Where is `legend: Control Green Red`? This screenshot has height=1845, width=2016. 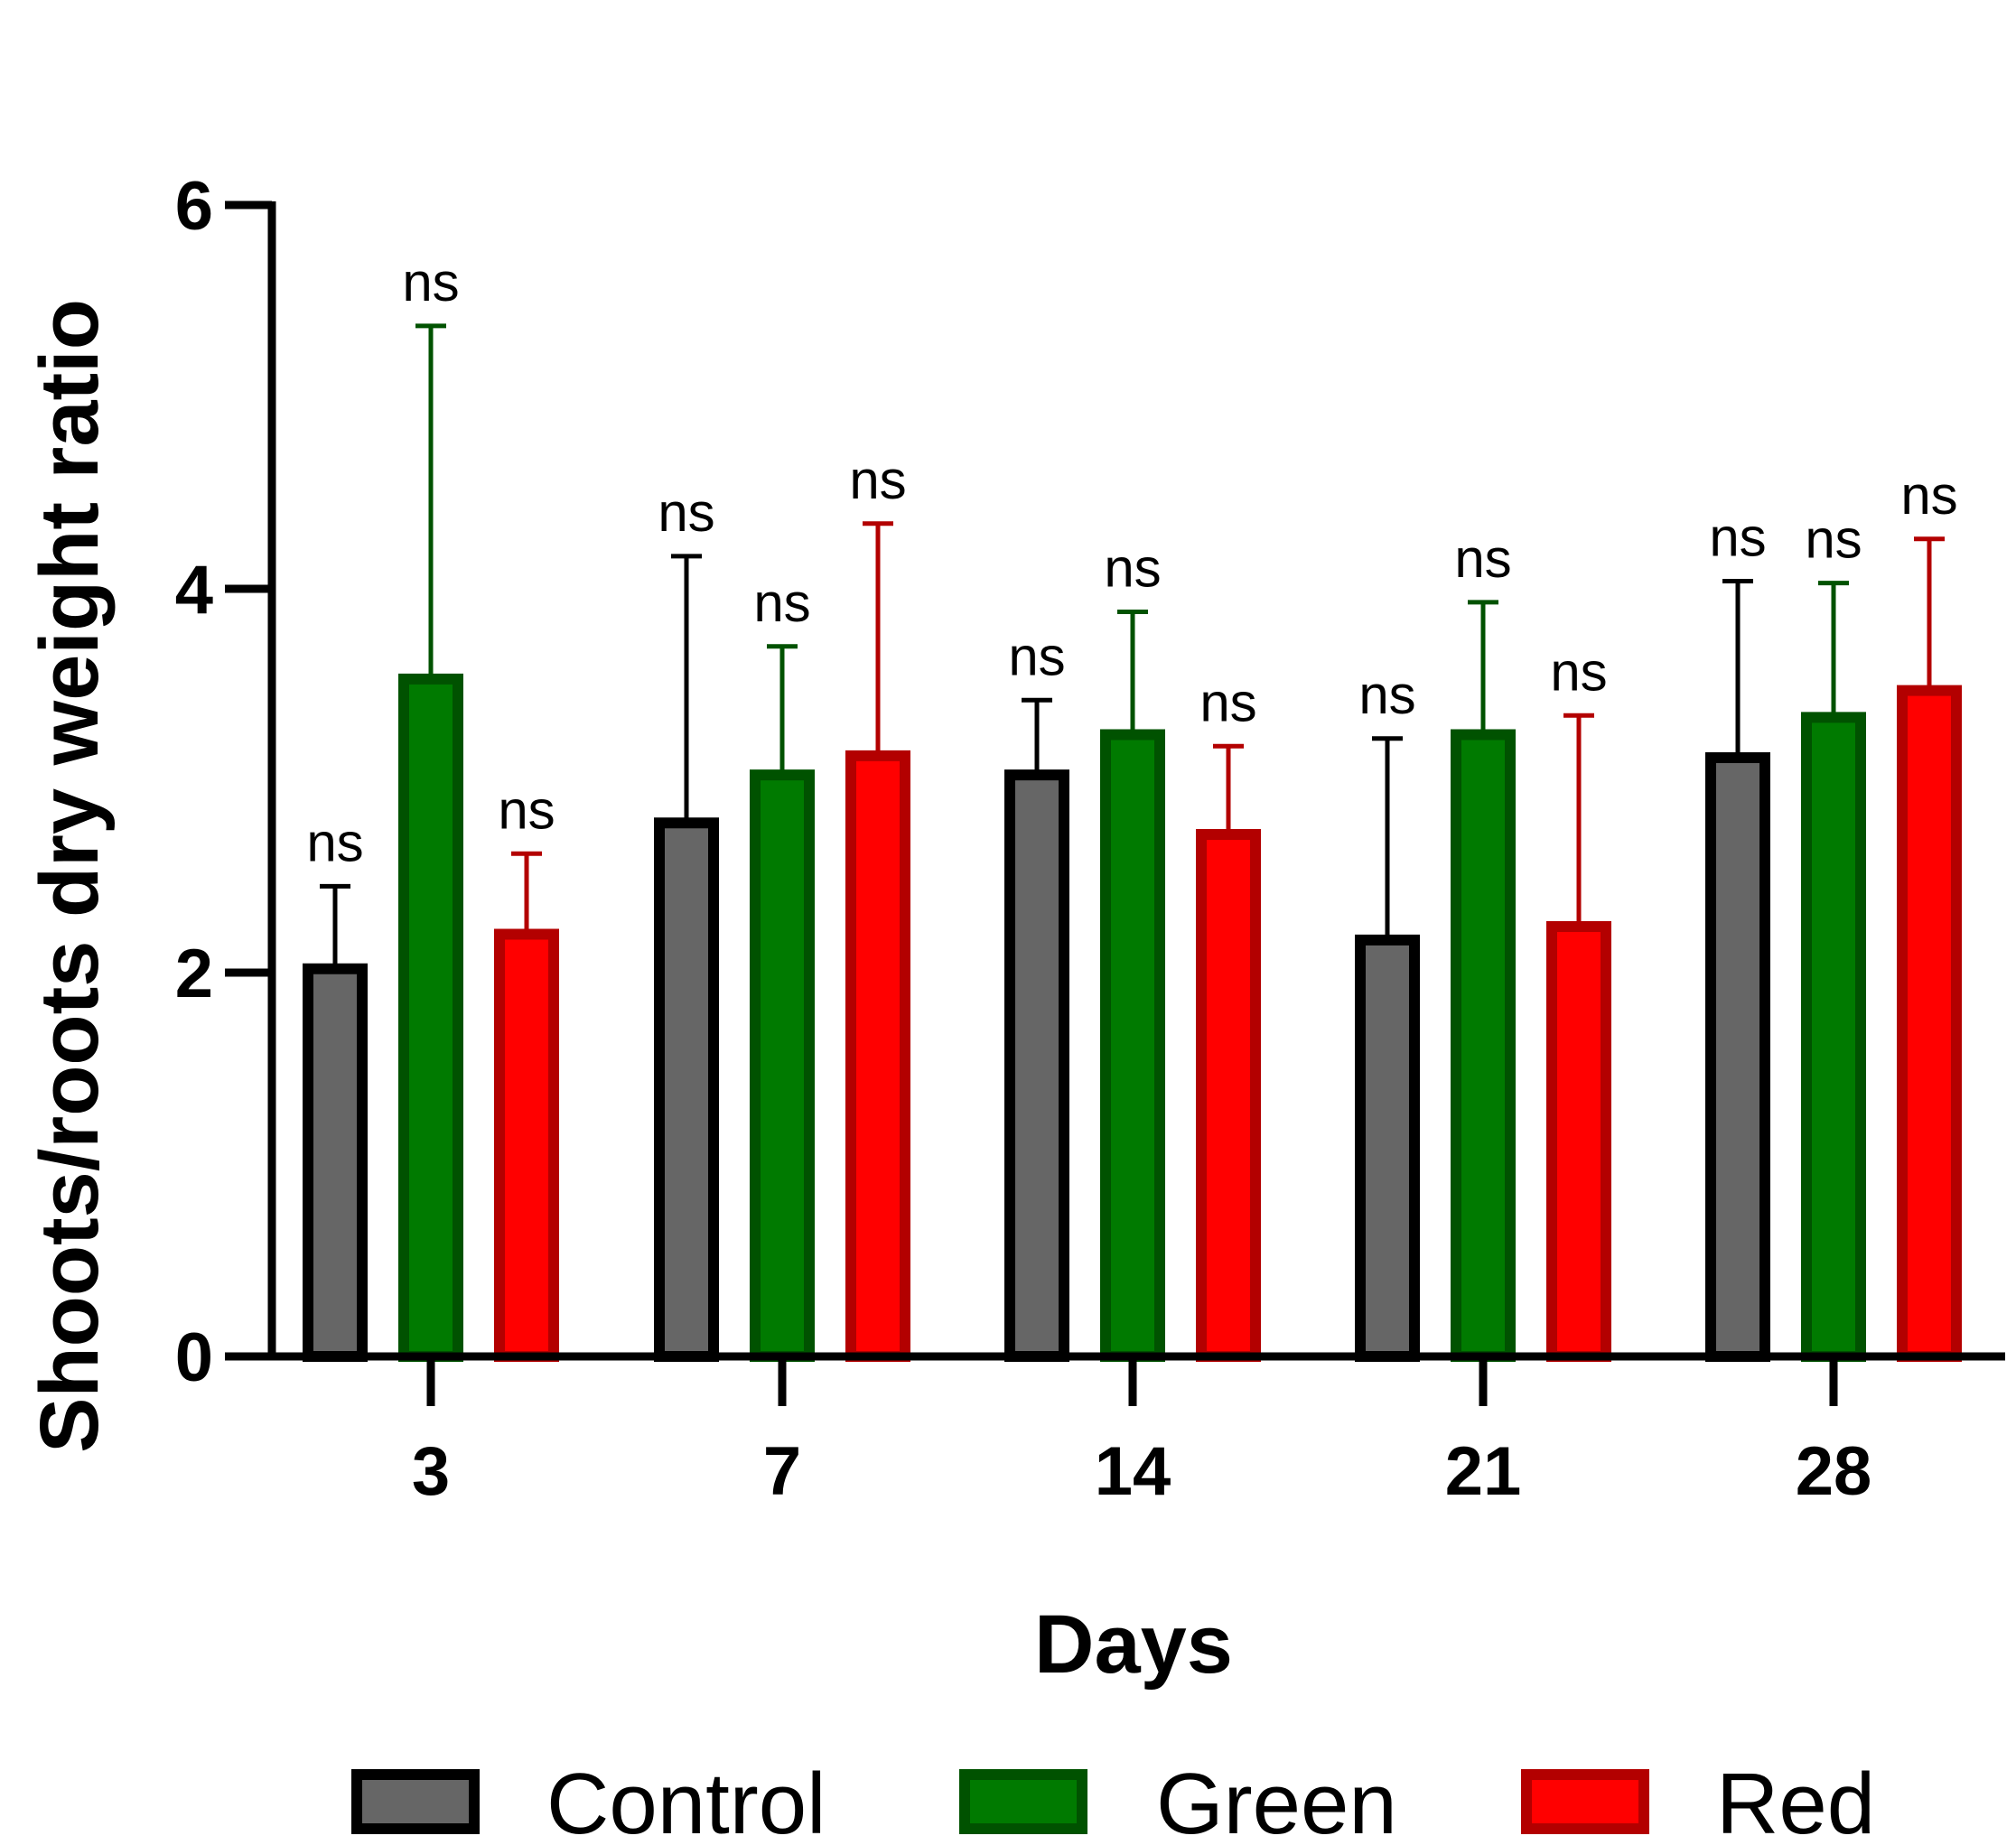
legend: Control Green Red is located at coordinates (1113, 1801).